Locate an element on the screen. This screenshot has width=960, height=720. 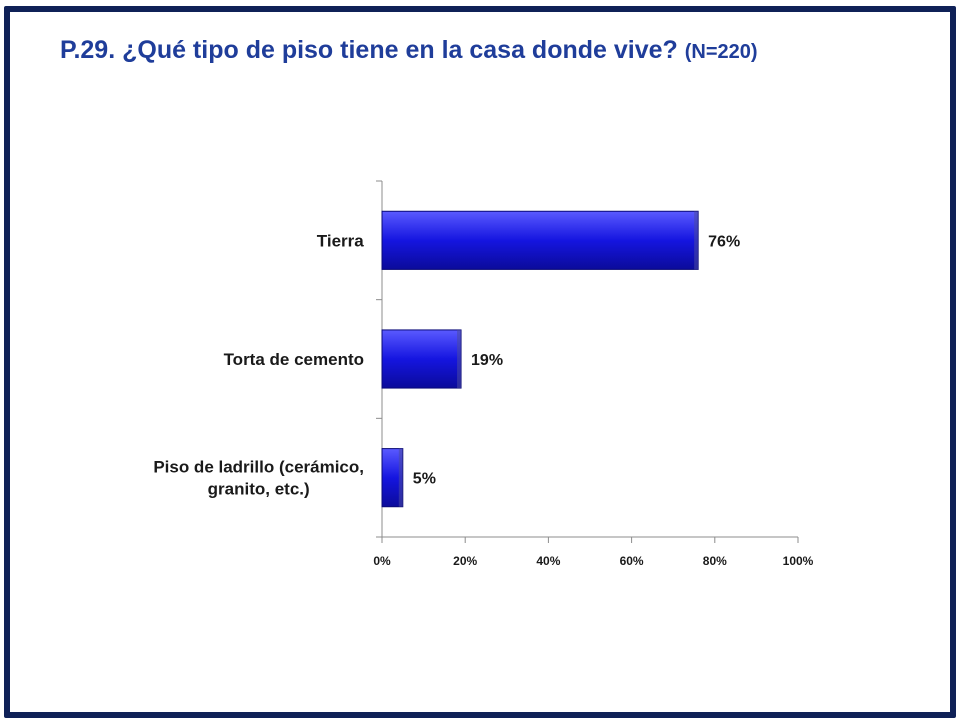
x-tick-label: 80% is located at coordinates (715, 561).